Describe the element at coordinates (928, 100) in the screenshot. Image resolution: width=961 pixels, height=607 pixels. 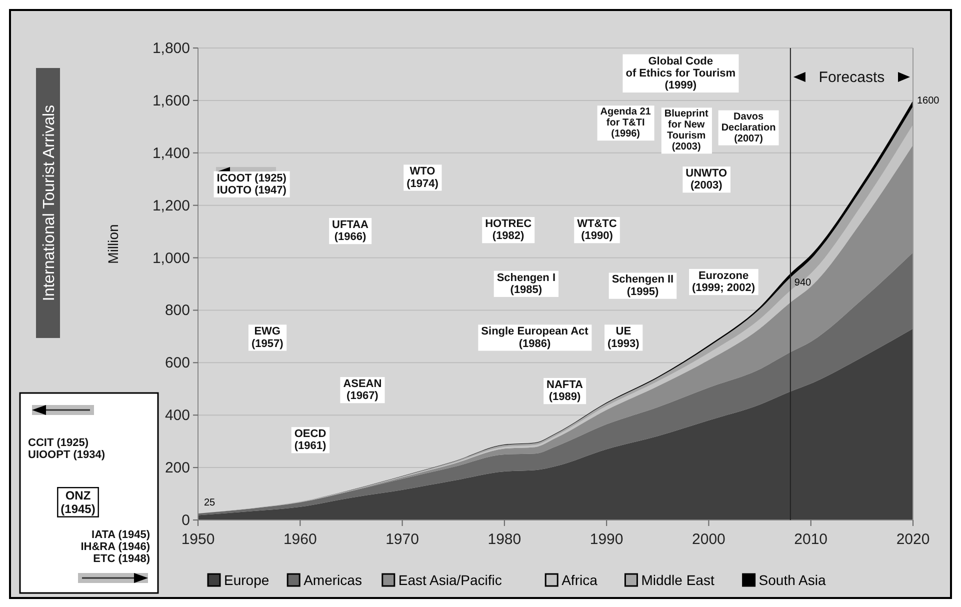
I see `annotation: 1600` at that location.